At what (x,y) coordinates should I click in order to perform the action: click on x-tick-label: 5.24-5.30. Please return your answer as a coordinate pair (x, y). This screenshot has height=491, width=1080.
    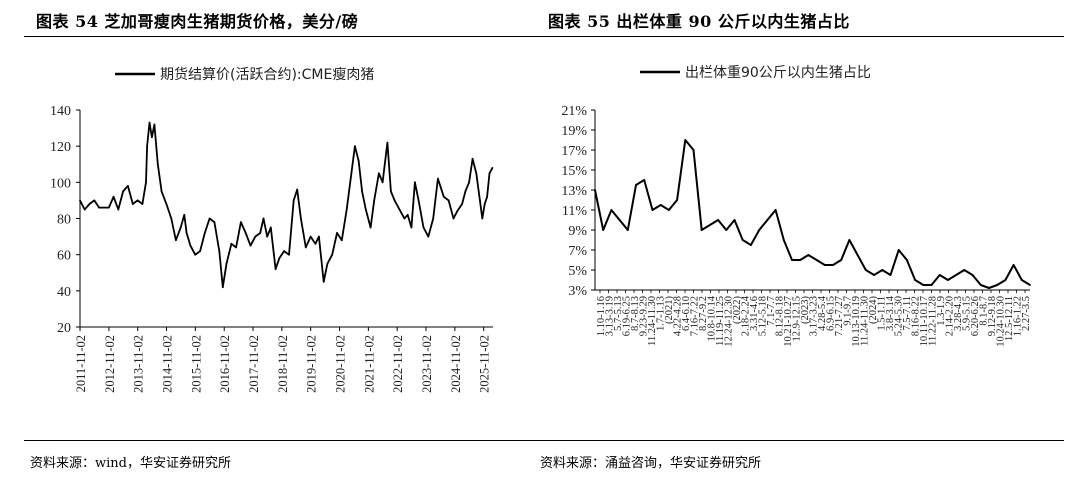
    Looking at the image, I should click on (899, 316).